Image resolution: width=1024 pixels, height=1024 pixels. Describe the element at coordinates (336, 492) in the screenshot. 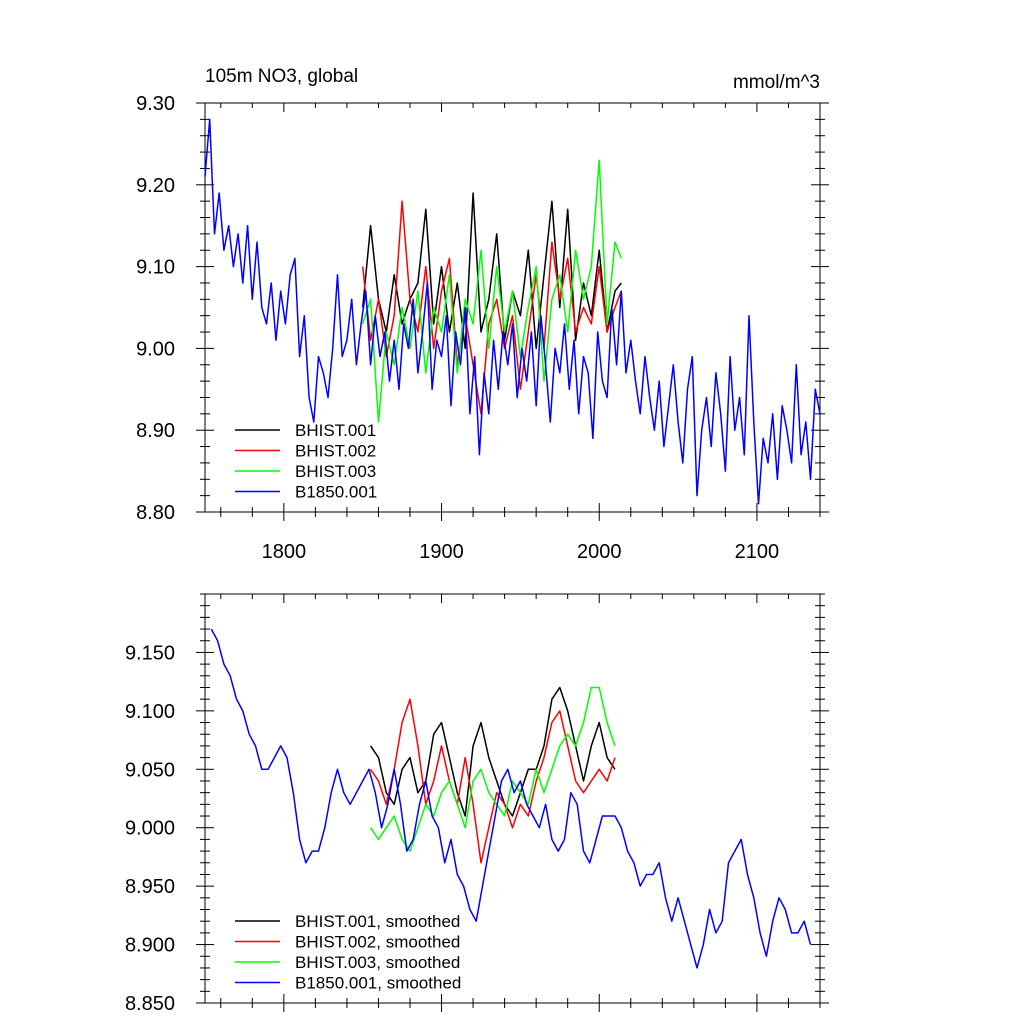

I see `legend-label: B1850.001` at that location.